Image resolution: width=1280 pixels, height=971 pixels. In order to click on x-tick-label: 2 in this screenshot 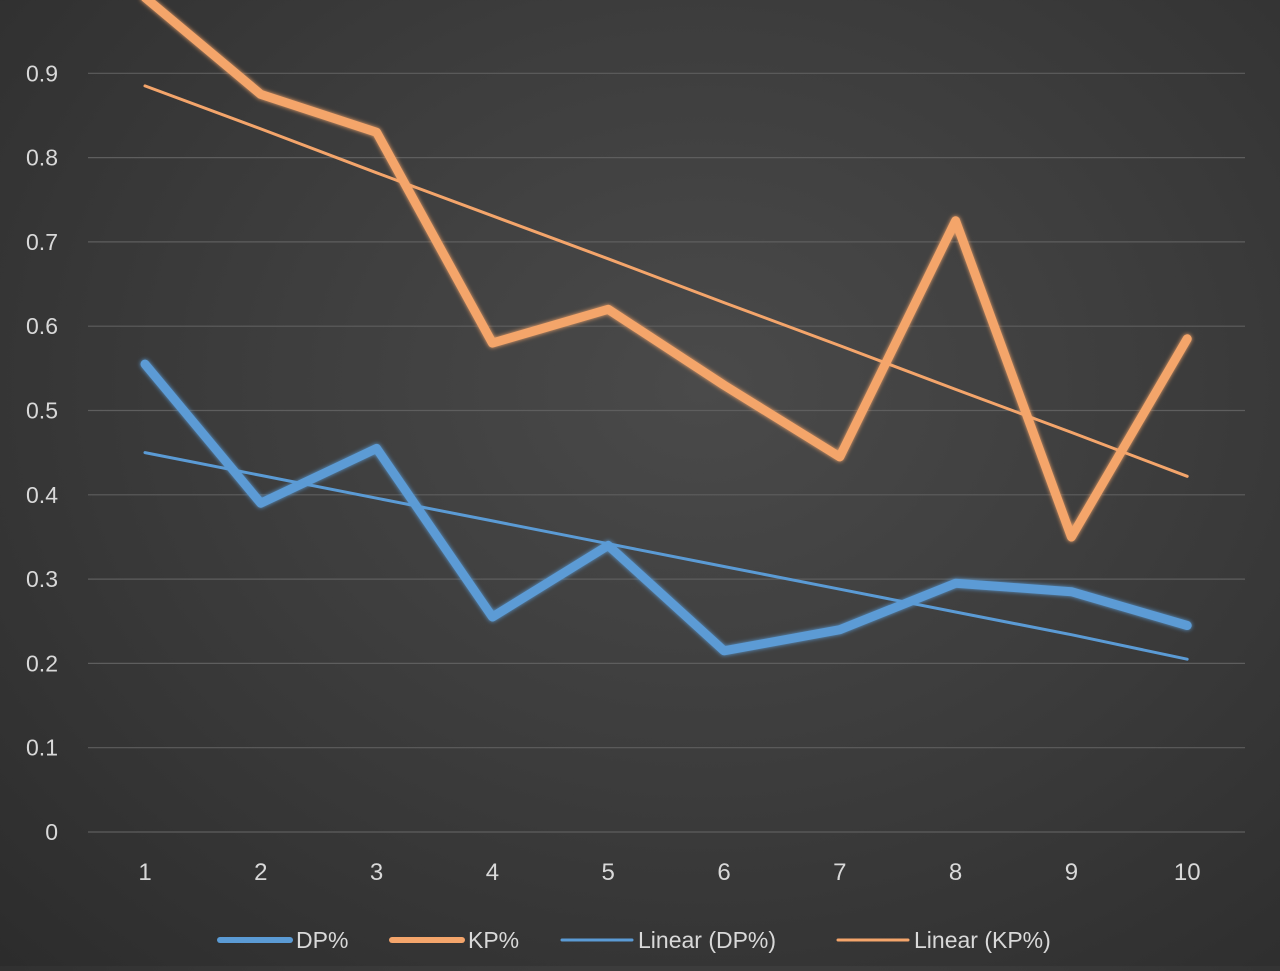, I will do `click(260, 872)`.